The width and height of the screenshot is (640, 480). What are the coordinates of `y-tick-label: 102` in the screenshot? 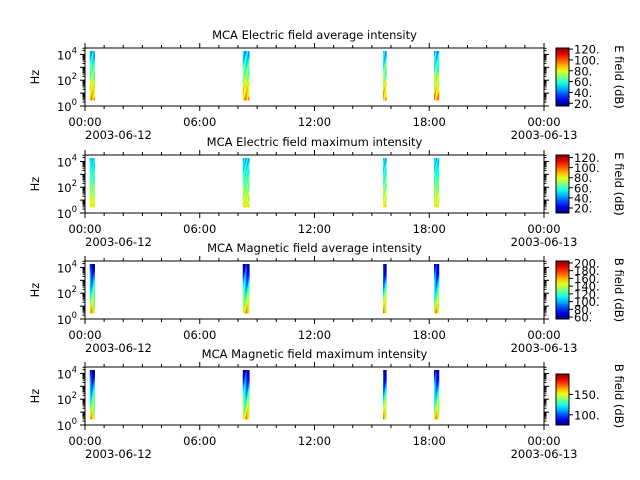 It's located at (67, 399).